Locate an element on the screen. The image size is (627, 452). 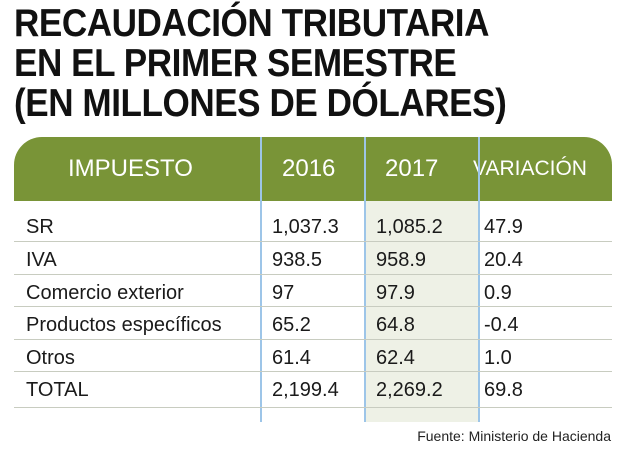
cell-variacion: 69.8 is located at coordinates (503, 390).